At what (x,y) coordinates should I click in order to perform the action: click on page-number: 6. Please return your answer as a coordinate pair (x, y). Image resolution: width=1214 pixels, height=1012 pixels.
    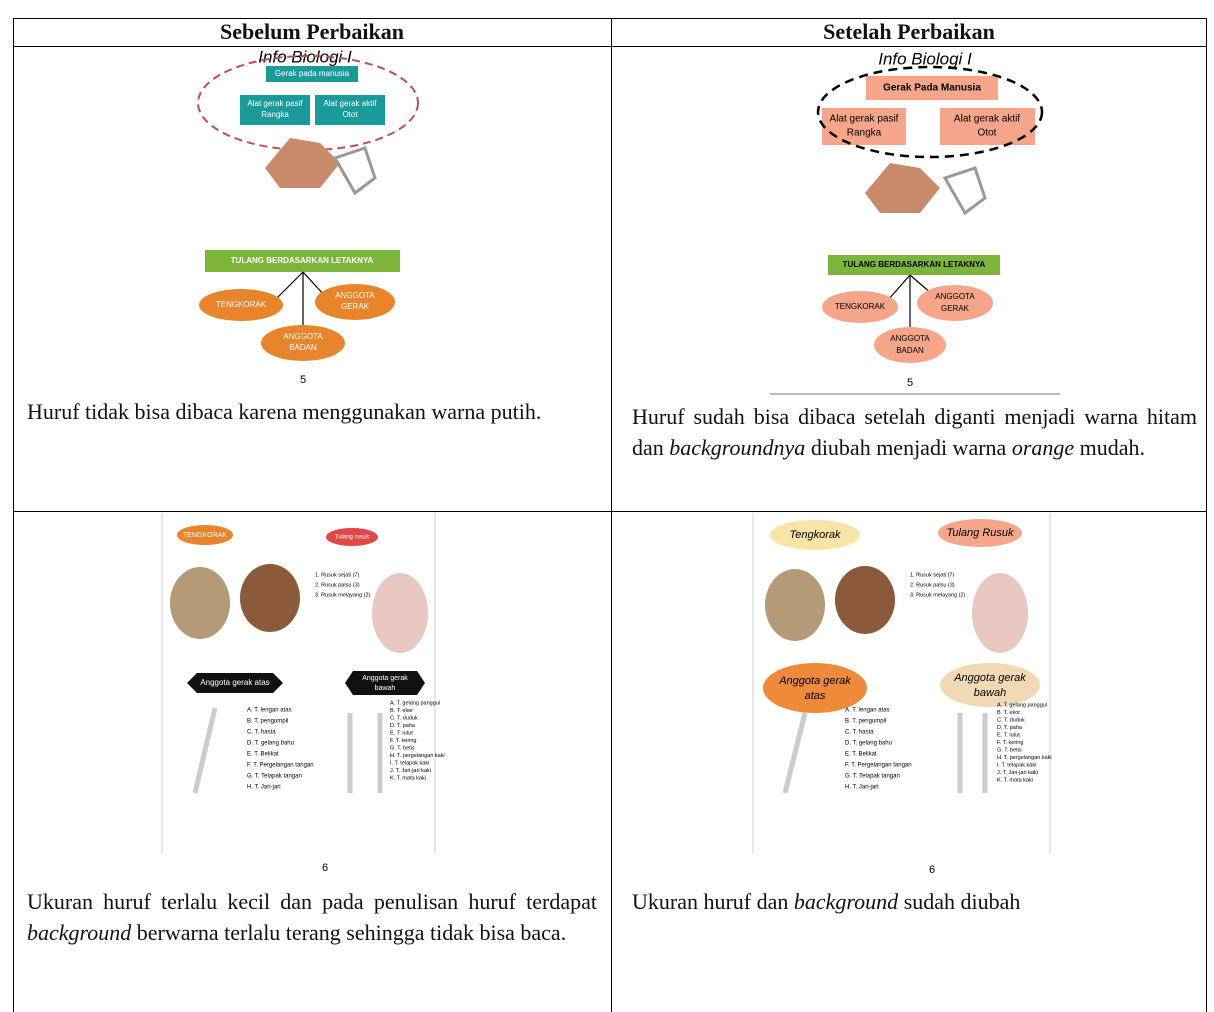
    Looking at the image, I should click on (932, 870).